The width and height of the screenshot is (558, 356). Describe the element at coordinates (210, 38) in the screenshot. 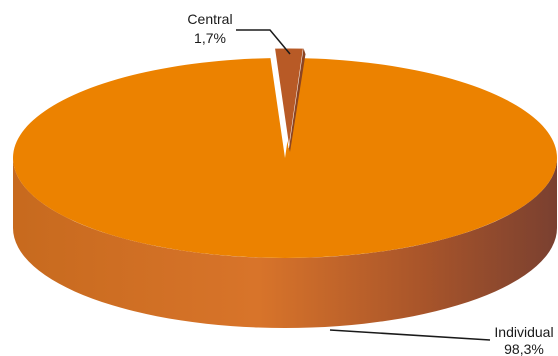

I see `label-central-value: 1,7%` at that location.